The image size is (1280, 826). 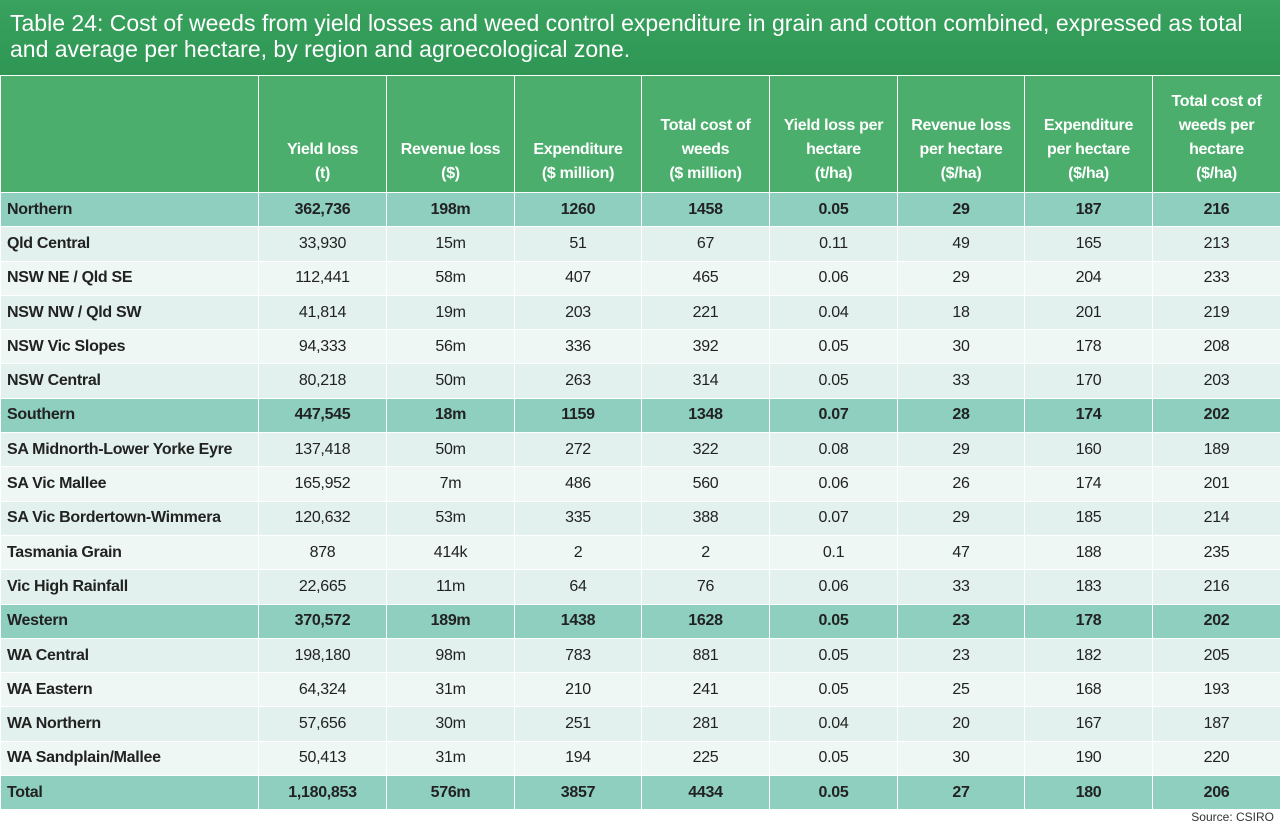 What do you see at coordinates (129, 793) in the screenshot?
I see `row-label: Total` at bounding box center [129, 793].